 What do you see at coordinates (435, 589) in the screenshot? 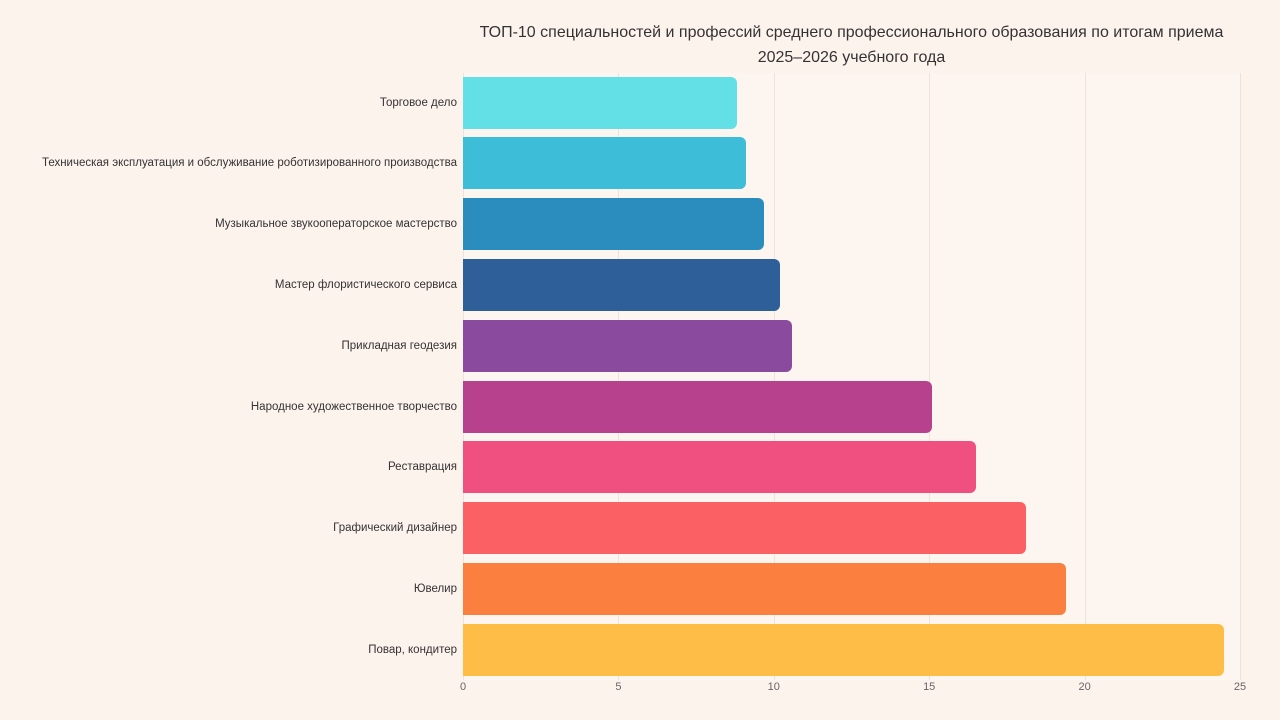
I see `category-label: Ювелир` at bounding box center [435, 589].